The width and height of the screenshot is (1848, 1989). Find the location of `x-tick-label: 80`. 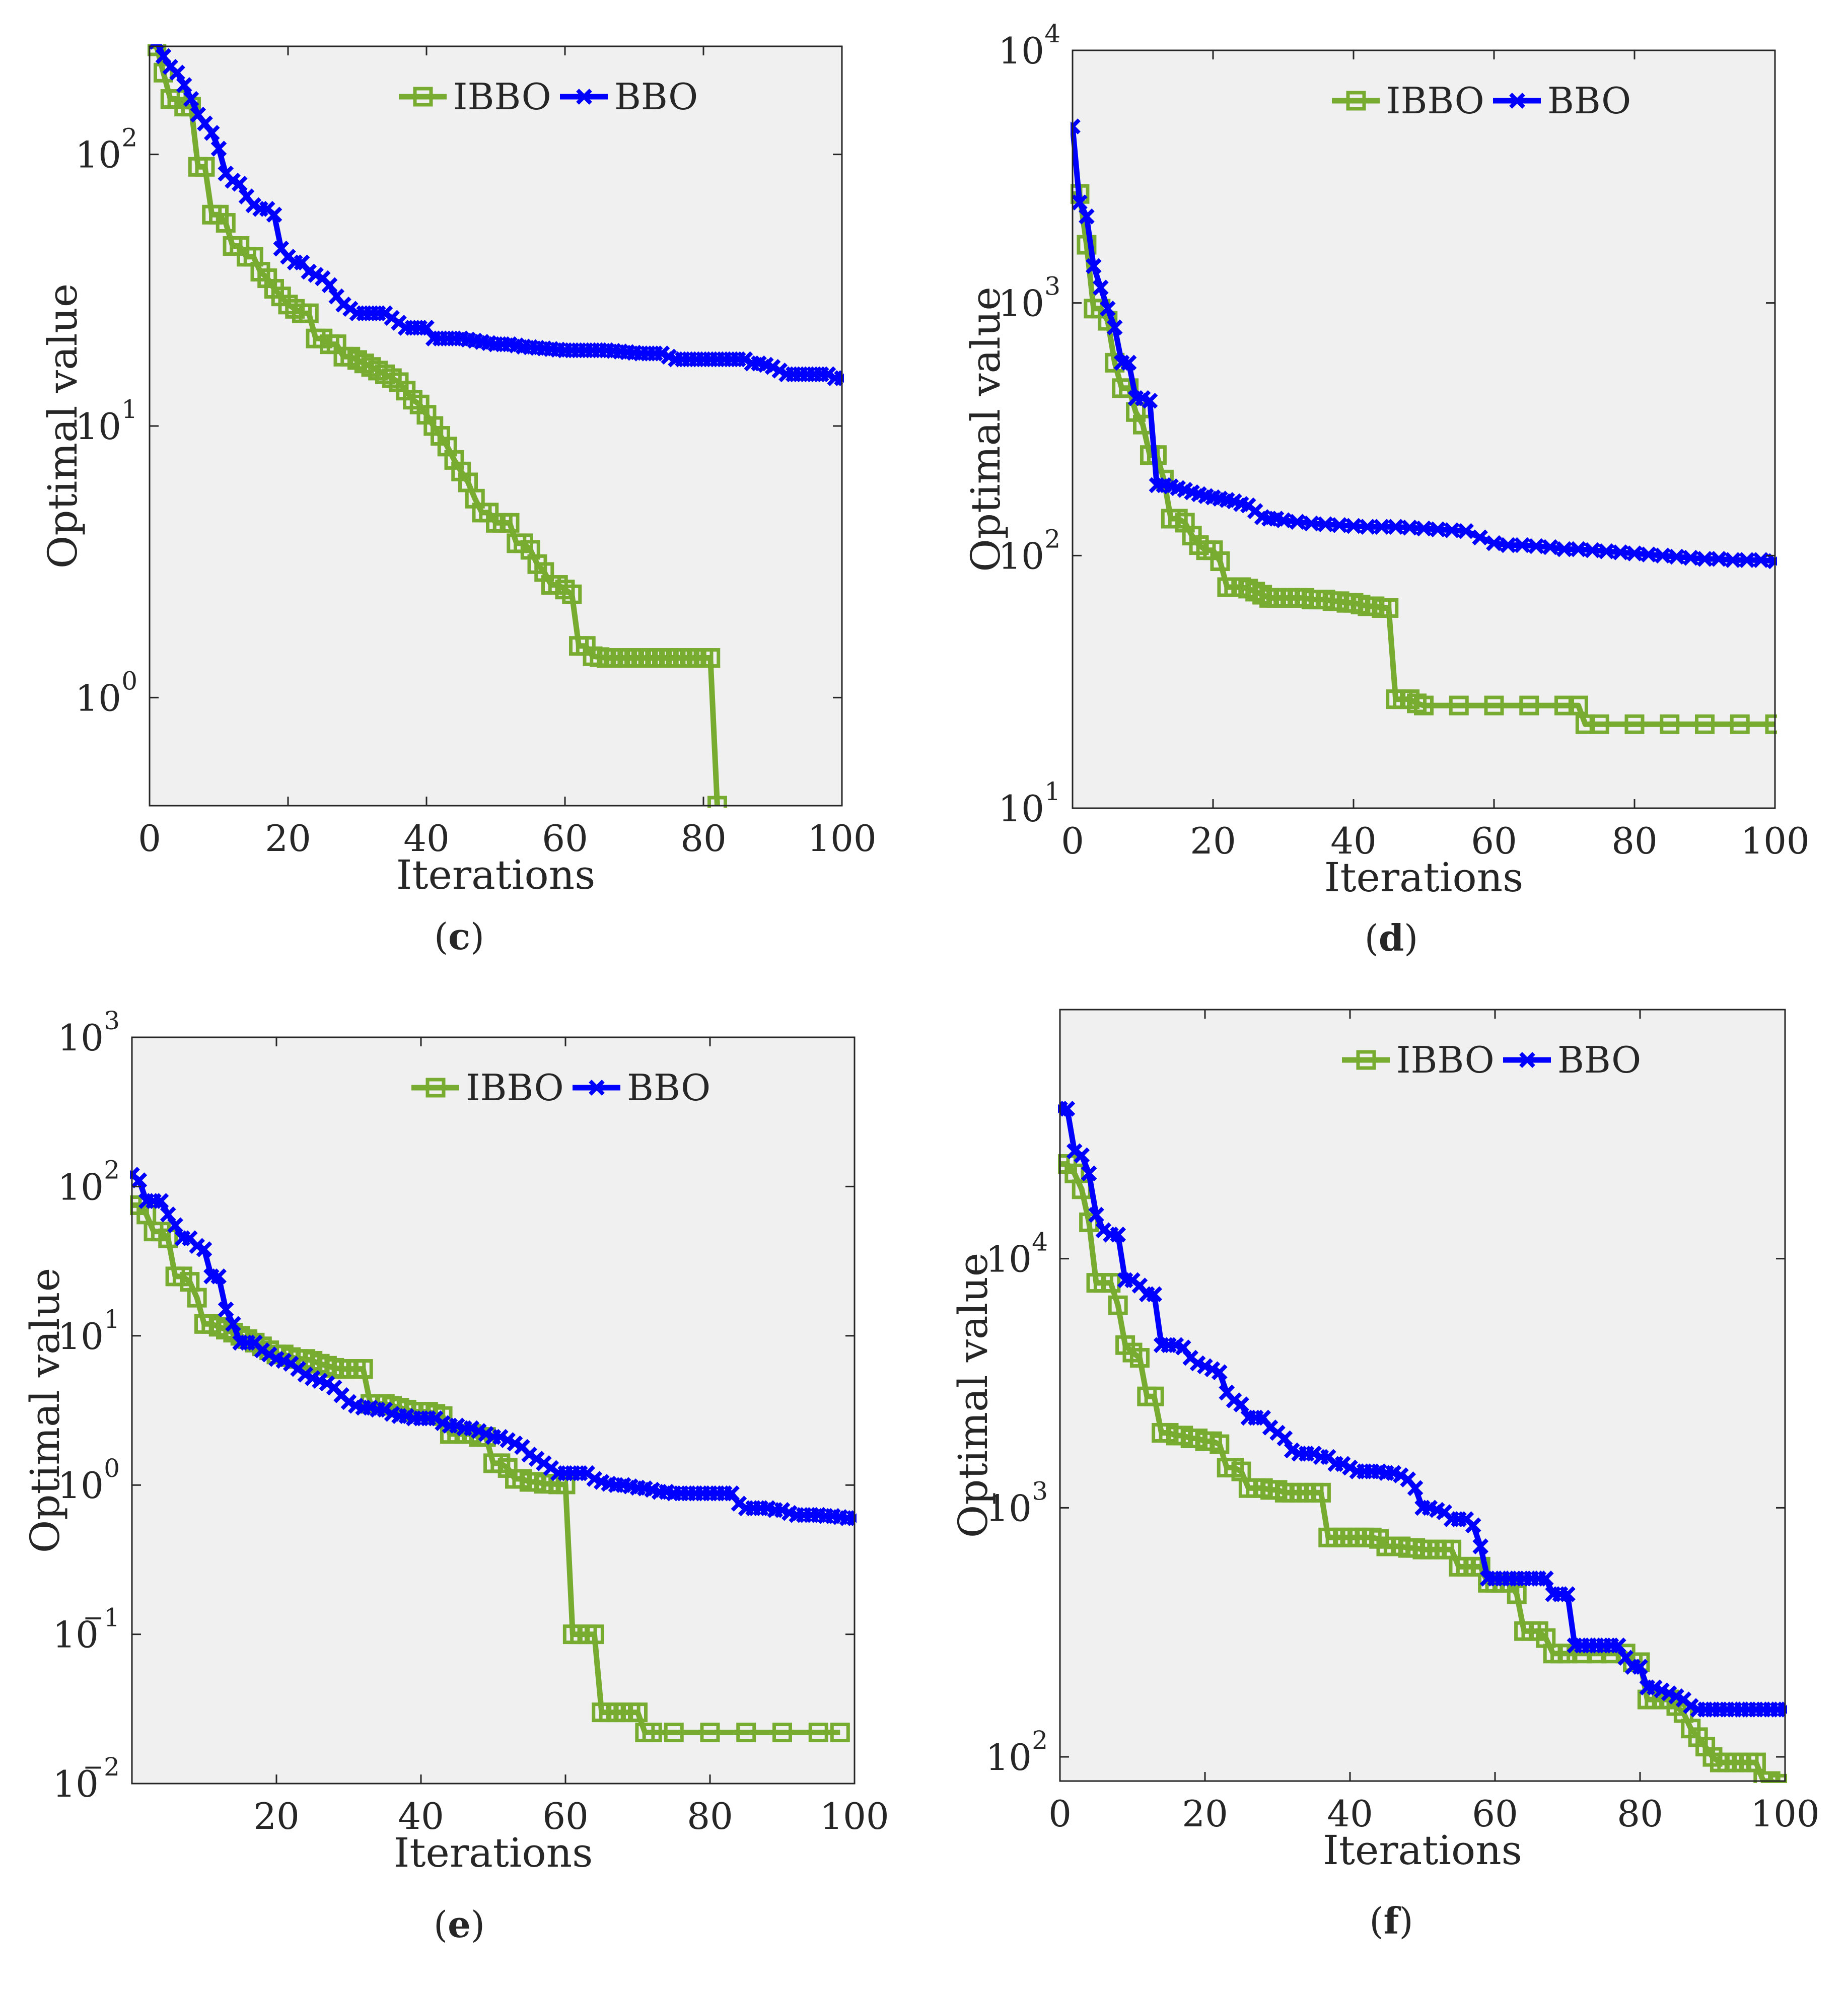

x-tick-label: 80 is located at coordinates (703, 839).